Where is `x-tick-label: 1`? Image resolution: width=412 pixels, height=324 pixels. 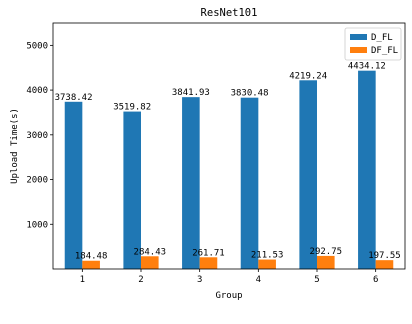 x-tick-label: 1 is located at coordinates (82, 280).